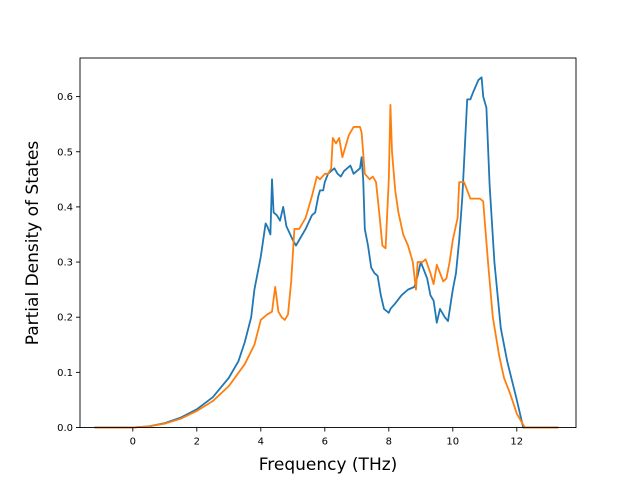 The image size is (640, 480). Describe the element at coordinates (65, 97) in the screenshot. I see `y-tick-label: 0.6` at that location.